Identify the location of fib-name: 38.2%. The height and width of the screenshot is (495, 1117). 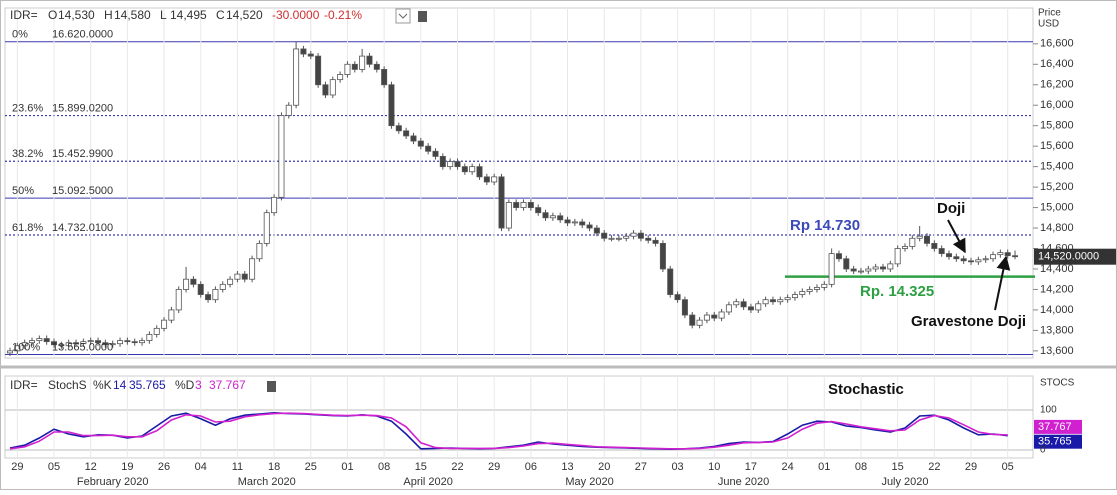
(27, 154).